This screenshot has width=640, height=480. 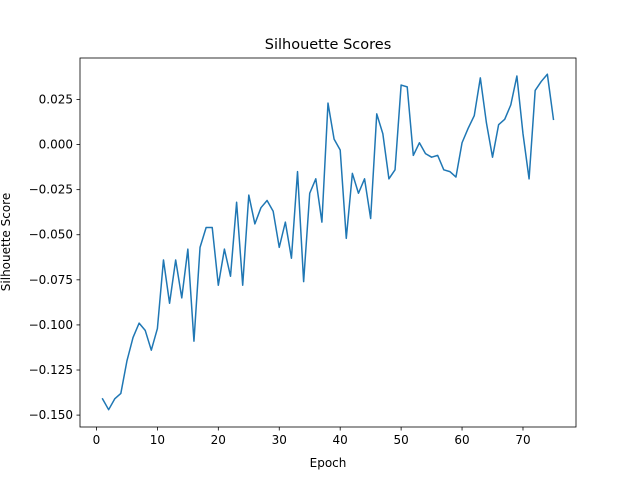 What do you see at coordinates (522, 440) in the screenshot?
I see `x-tick-label: 70` at bounding box center [522, 440].